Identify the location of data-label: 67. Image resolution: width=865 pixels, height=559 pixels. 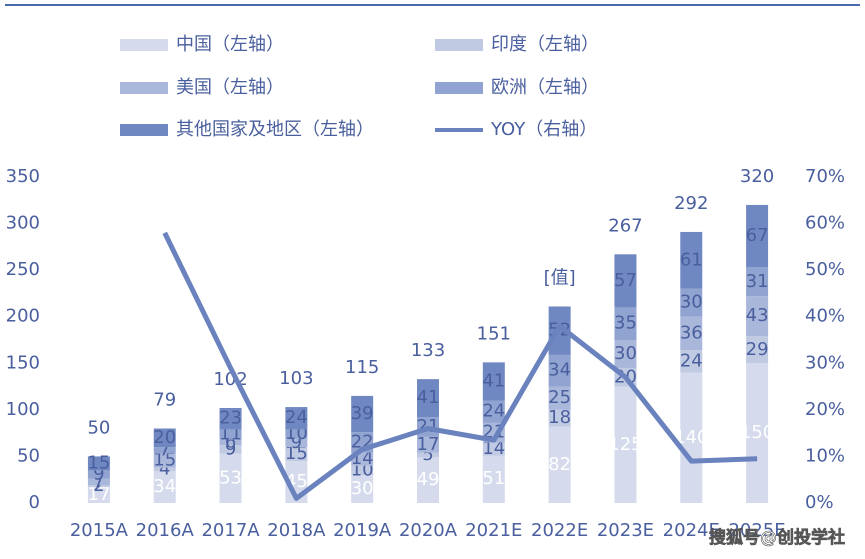
(757, 235).